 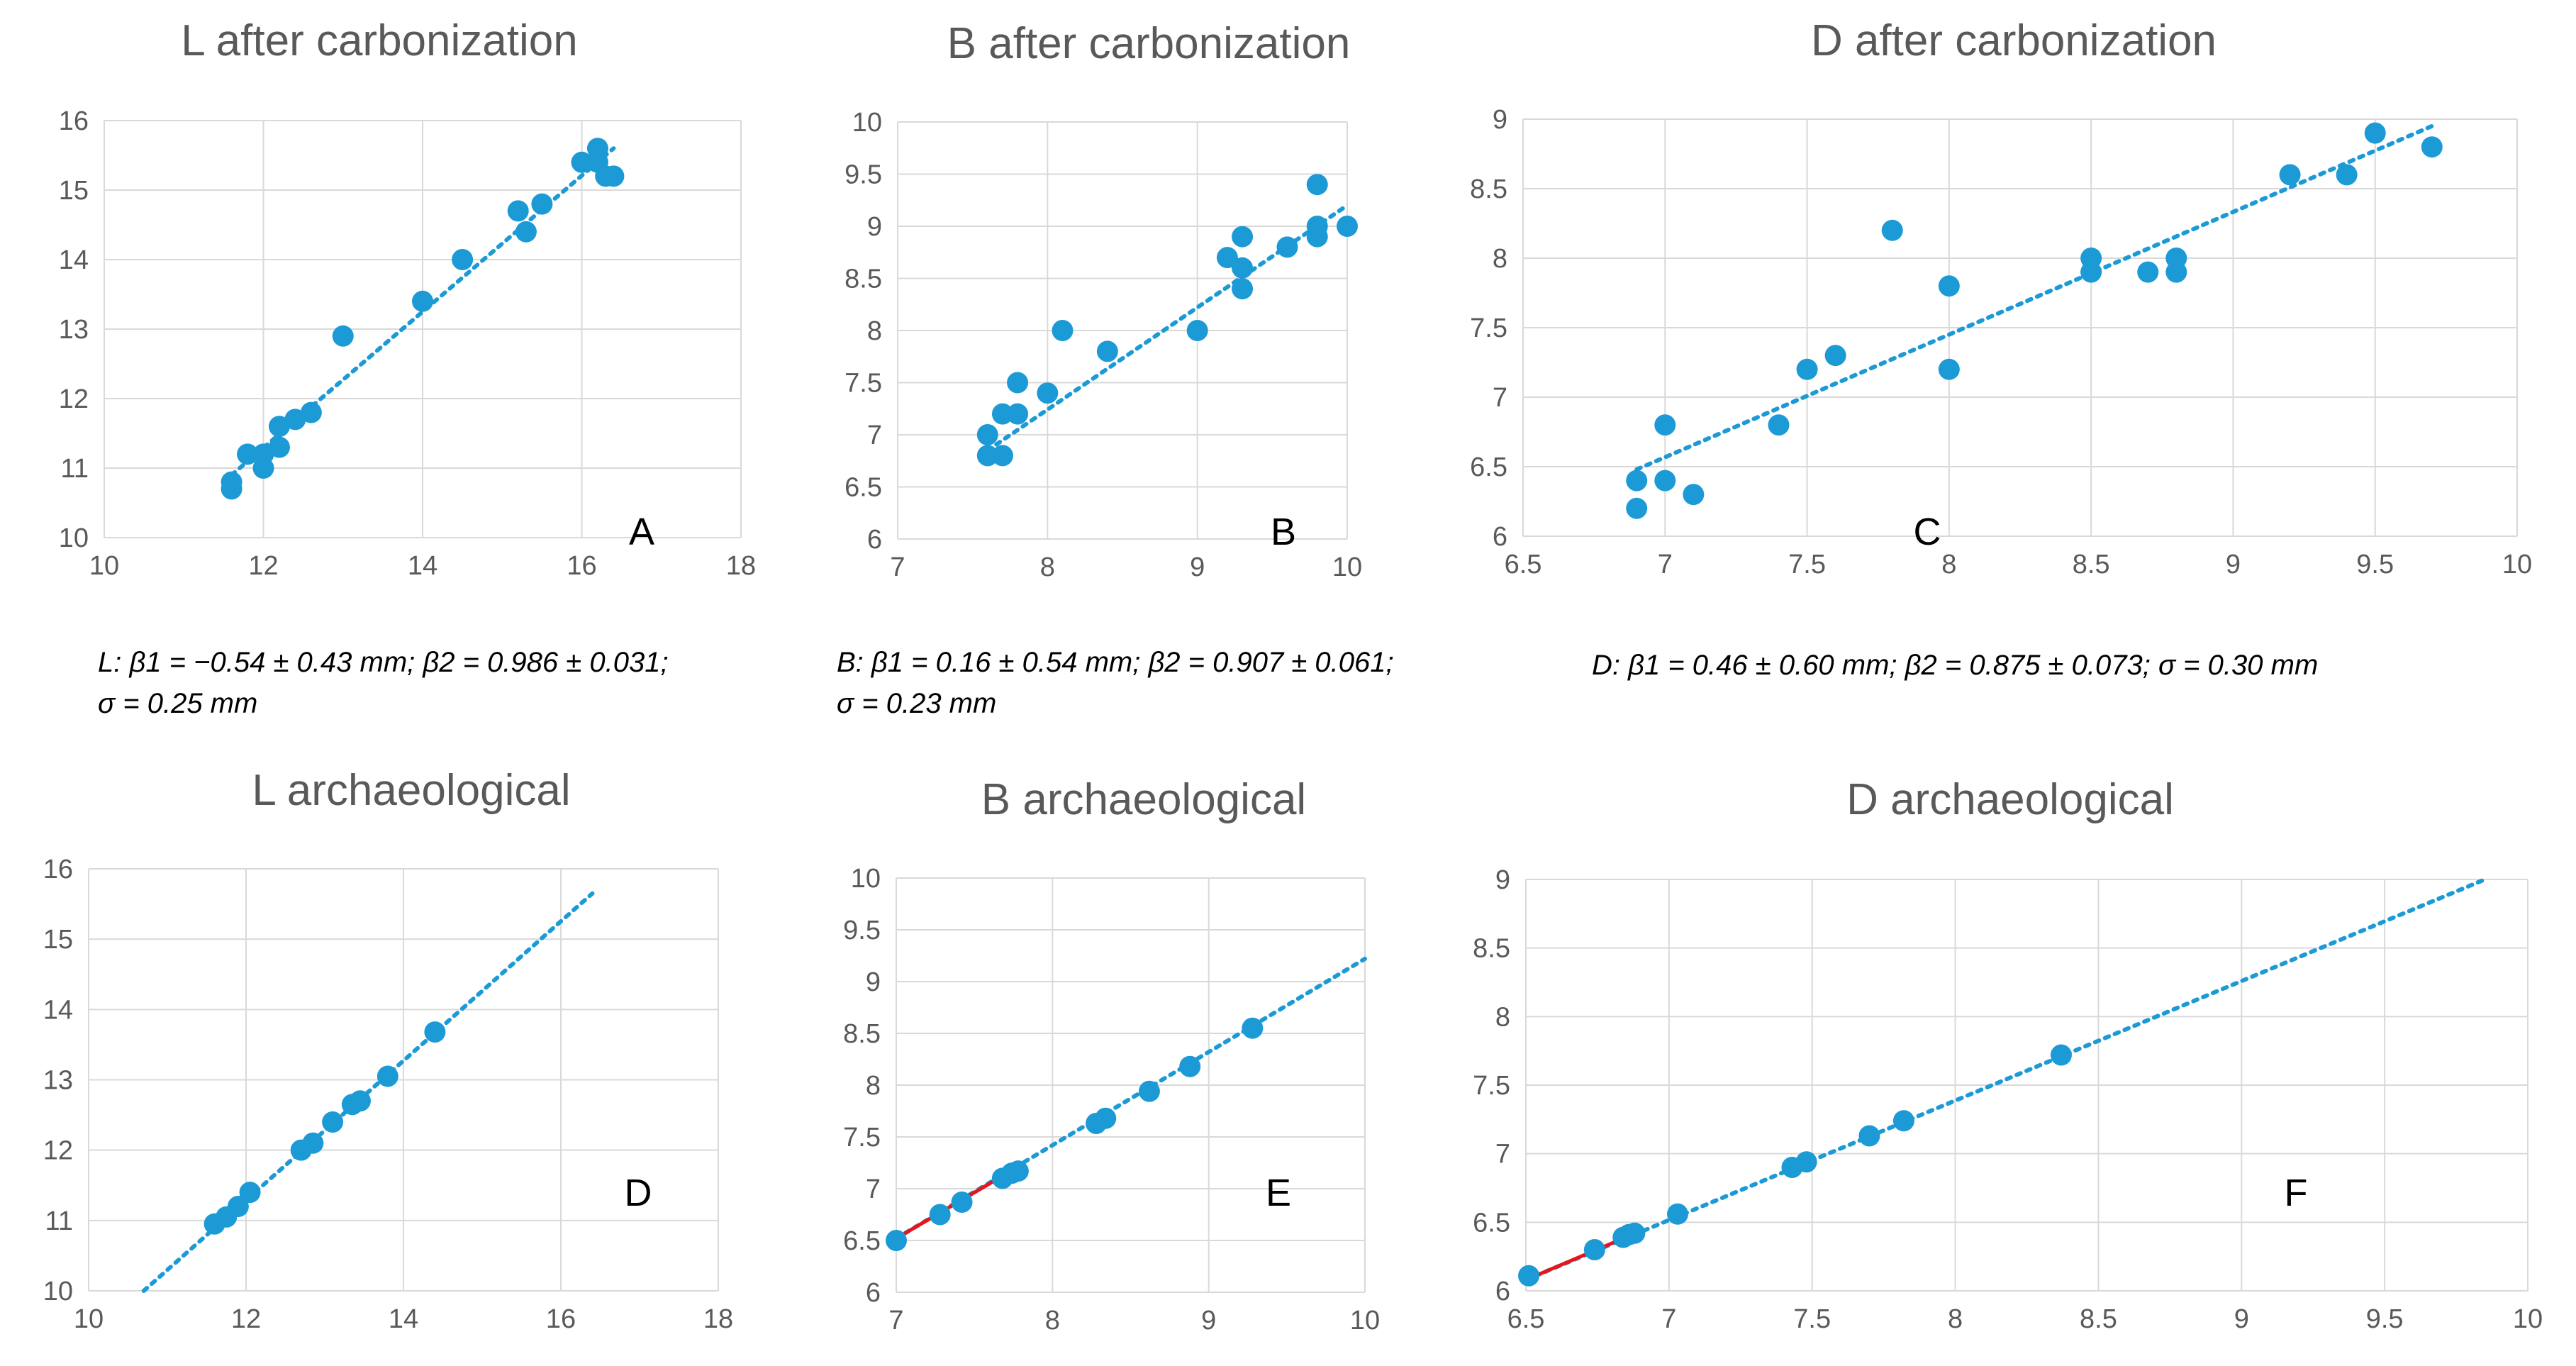 What do you see at coordinates (917, 703) in the screenshot?
I see `equation-b-line2: σ = 0.23 mm` at bounding box center [917, 703].